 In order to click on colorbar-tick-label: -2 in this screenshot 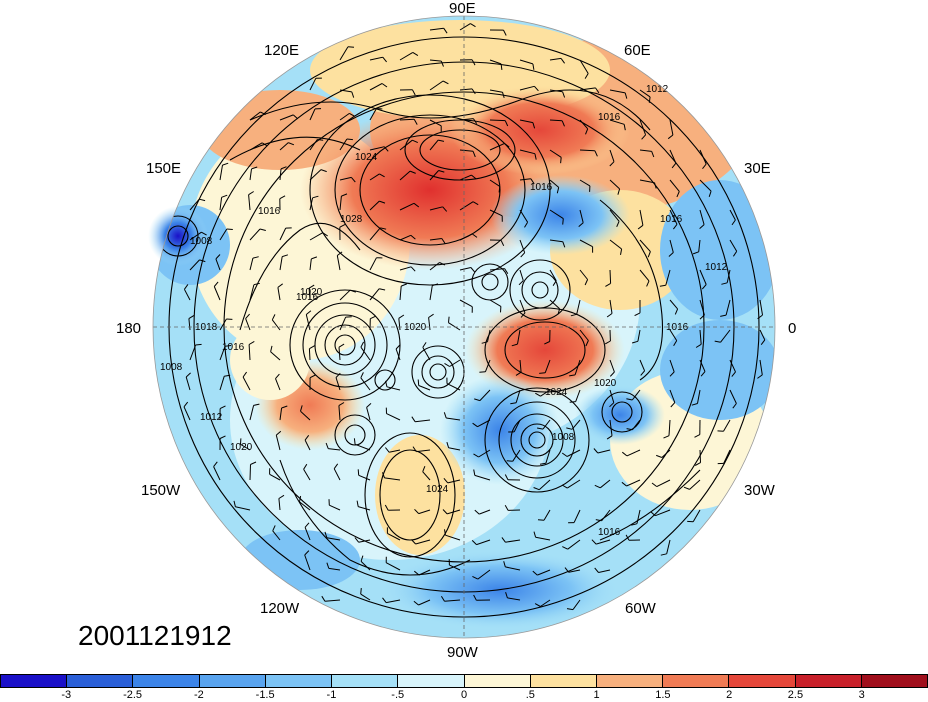, I will do `click(198, 695)`.